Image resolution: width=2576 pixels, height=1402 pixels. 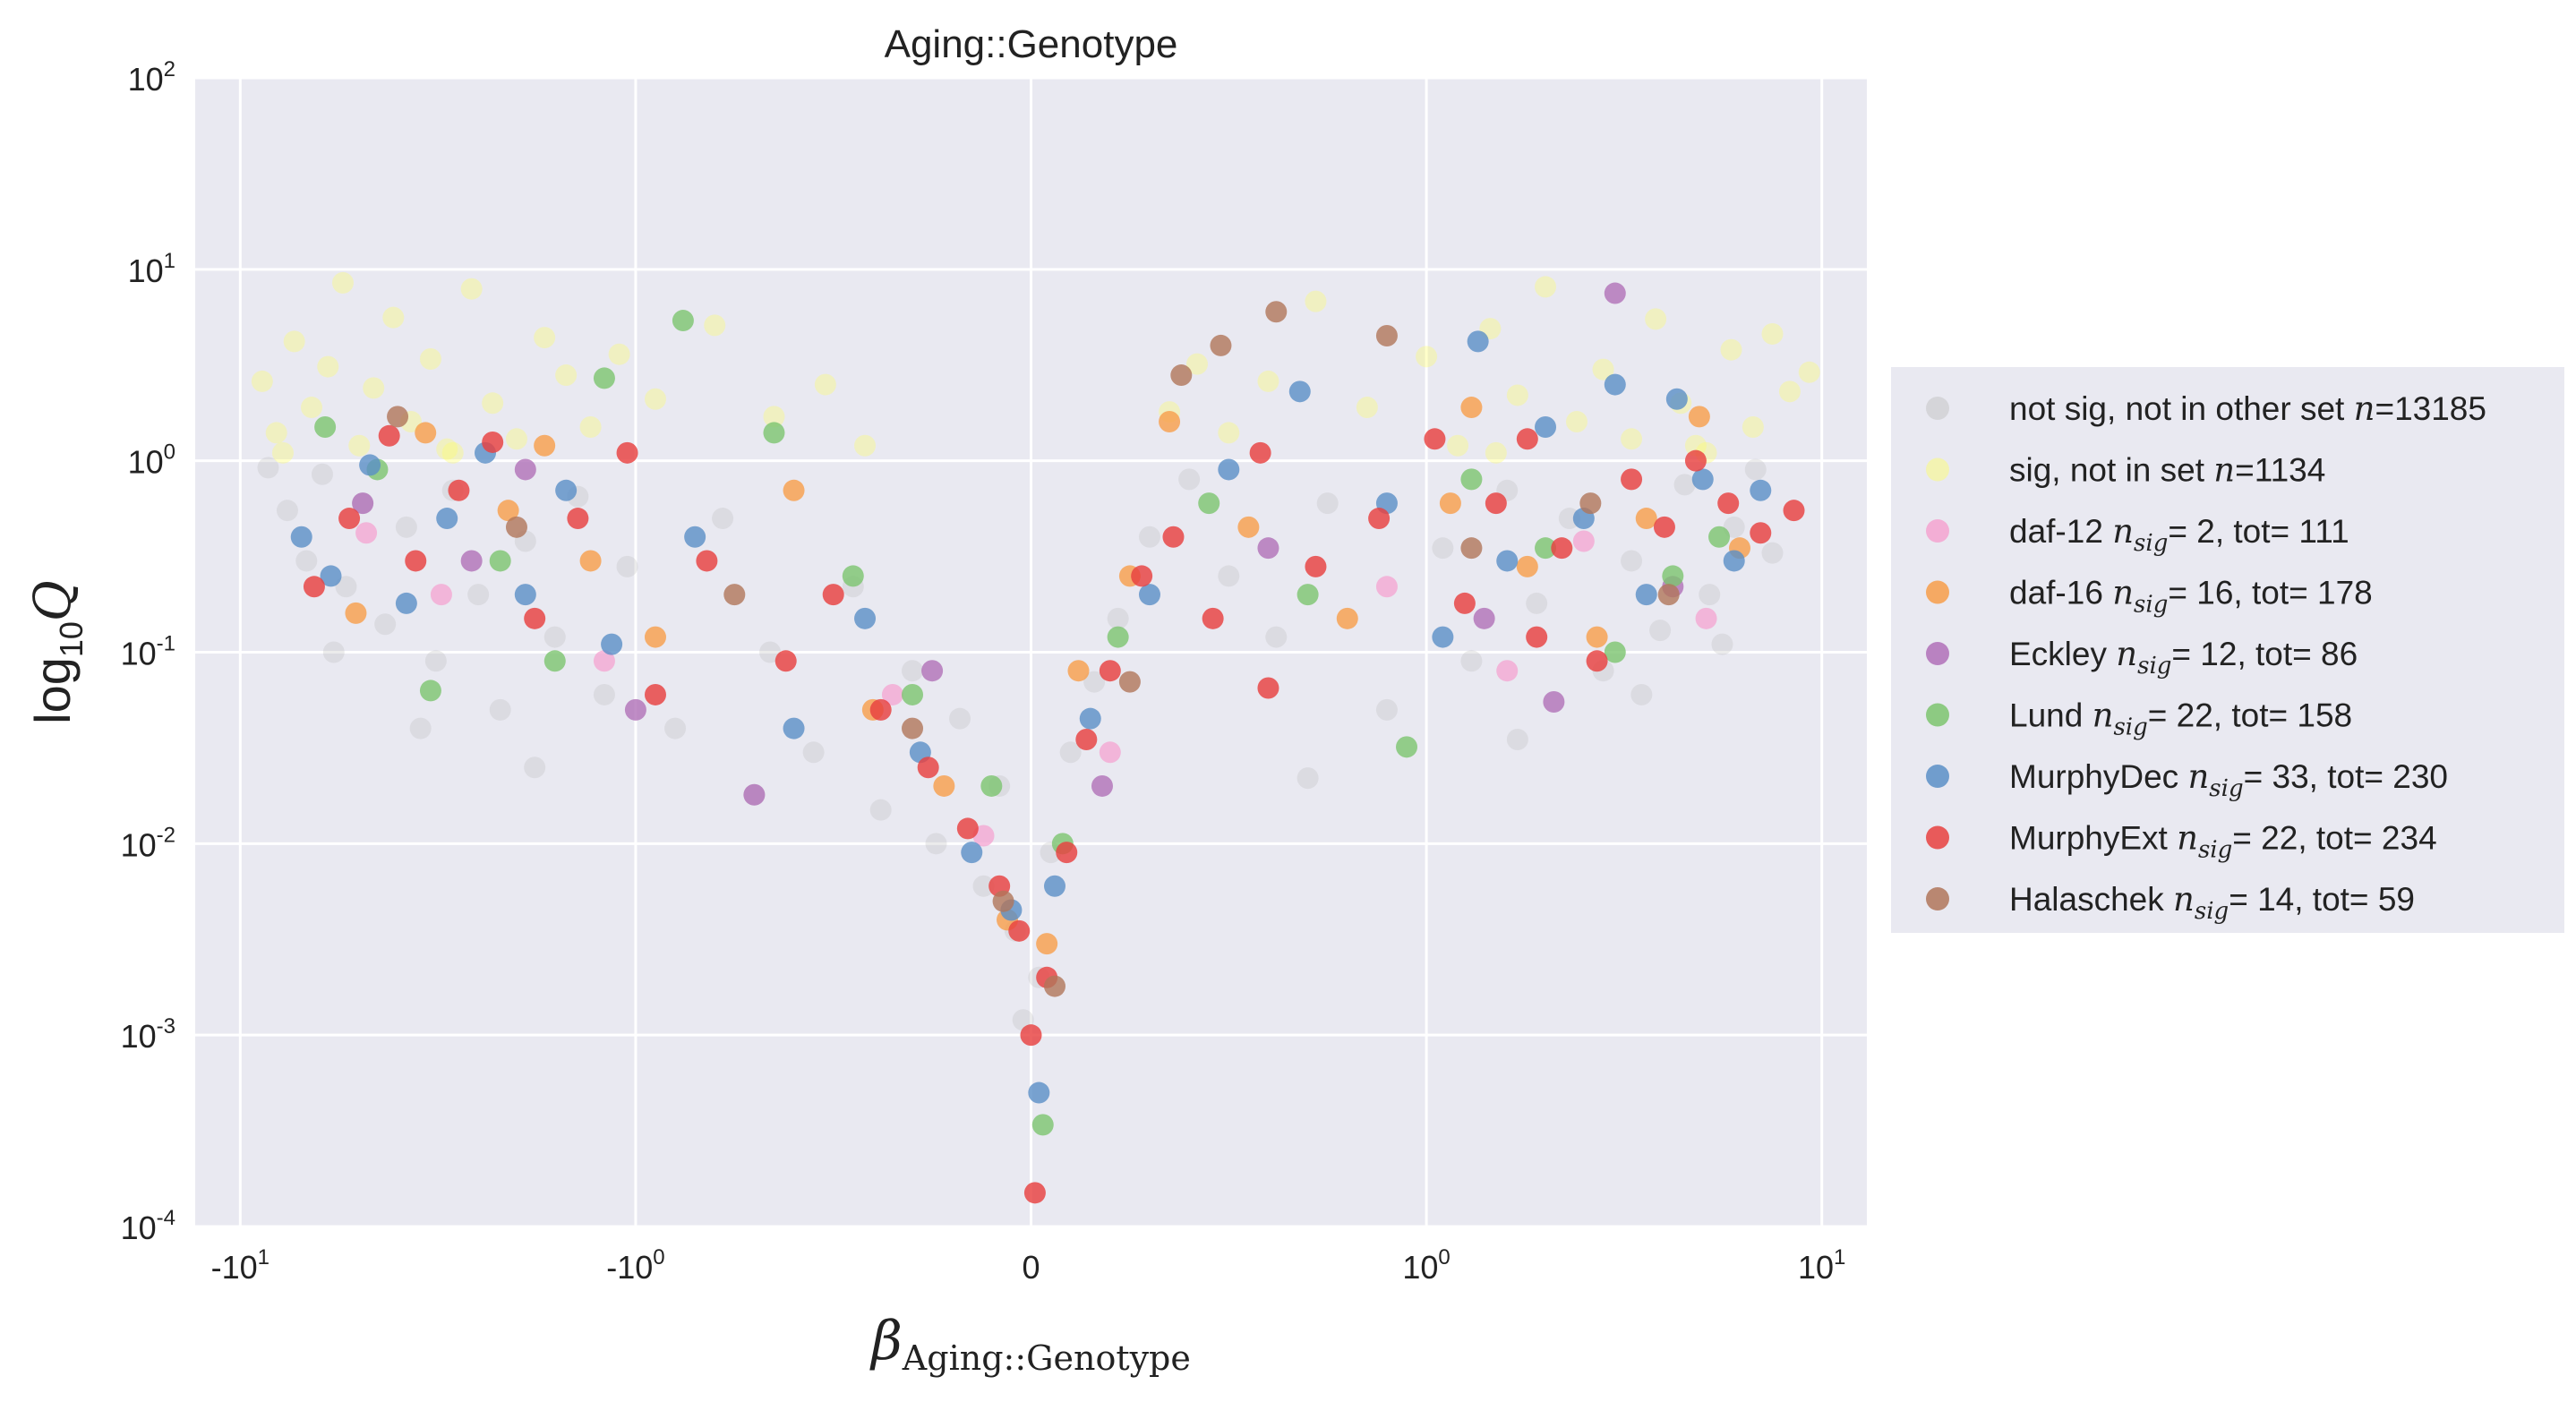 I want to click on legend-entry: Lund nsig= 22, tot= 158, so click(x=2180, y=719).